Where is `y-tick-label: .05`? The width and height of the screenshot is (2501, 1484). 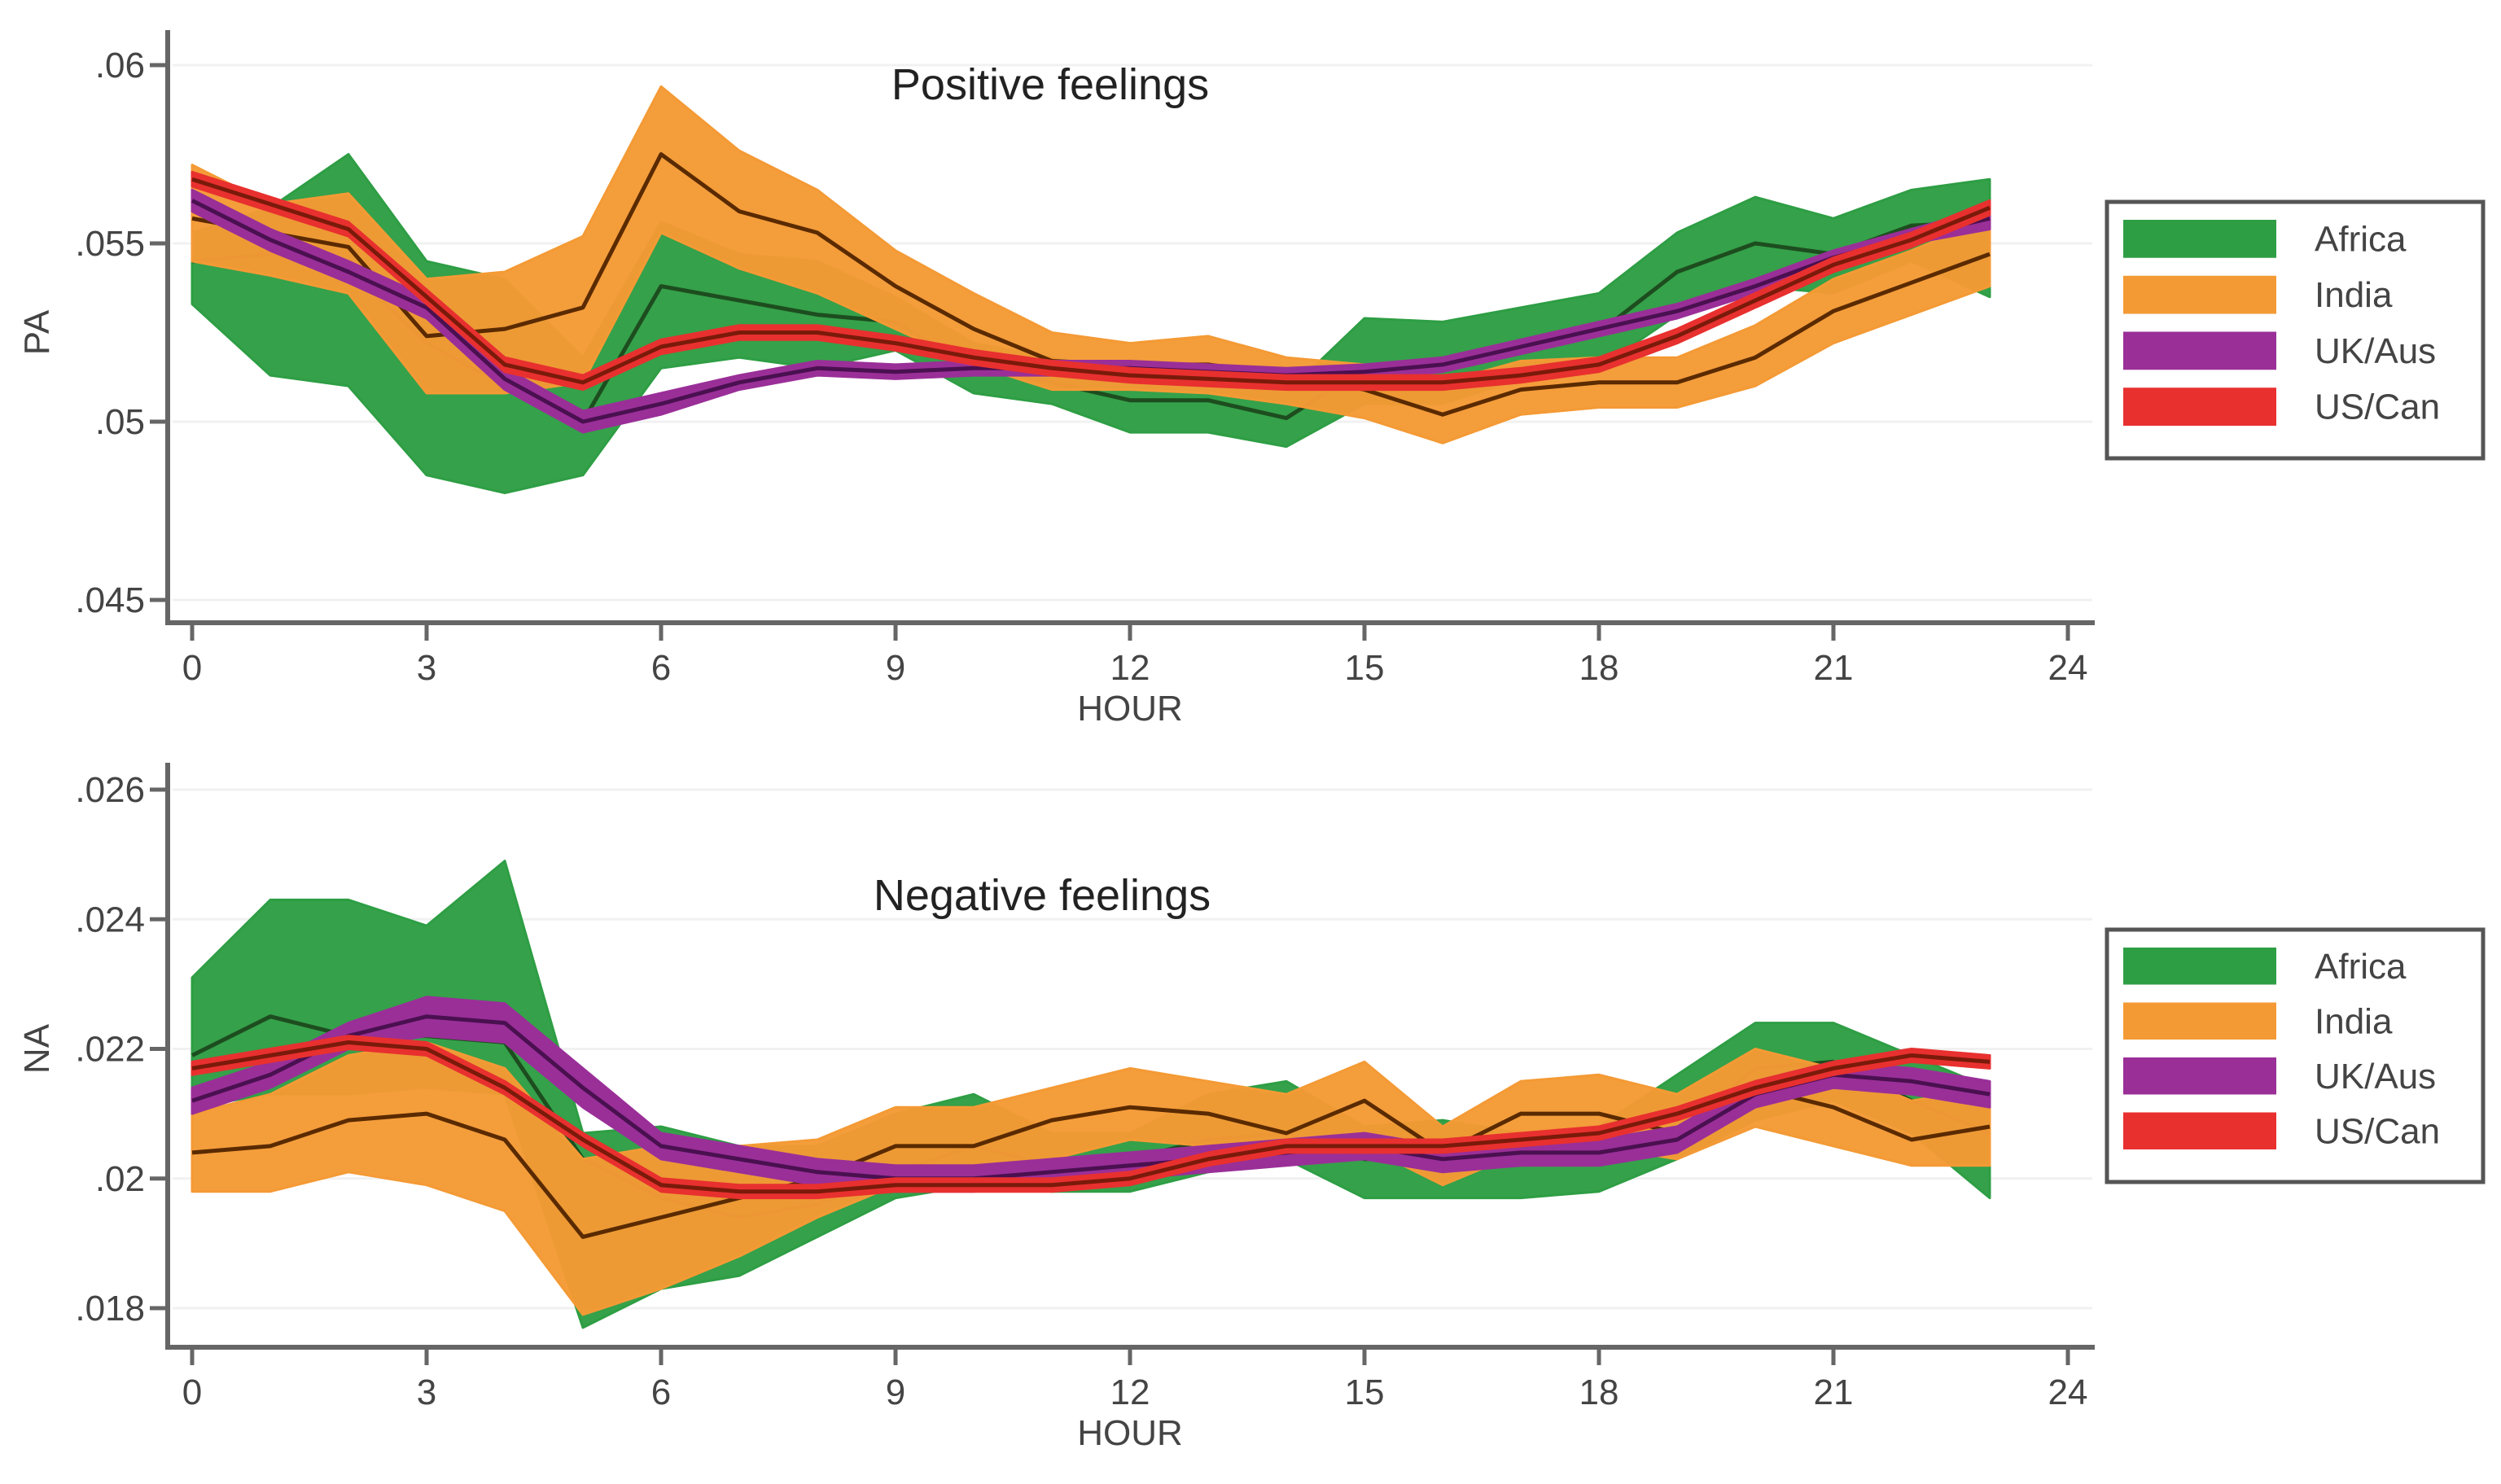
y-tick-label: .05 is located at coordinates (120, 422).